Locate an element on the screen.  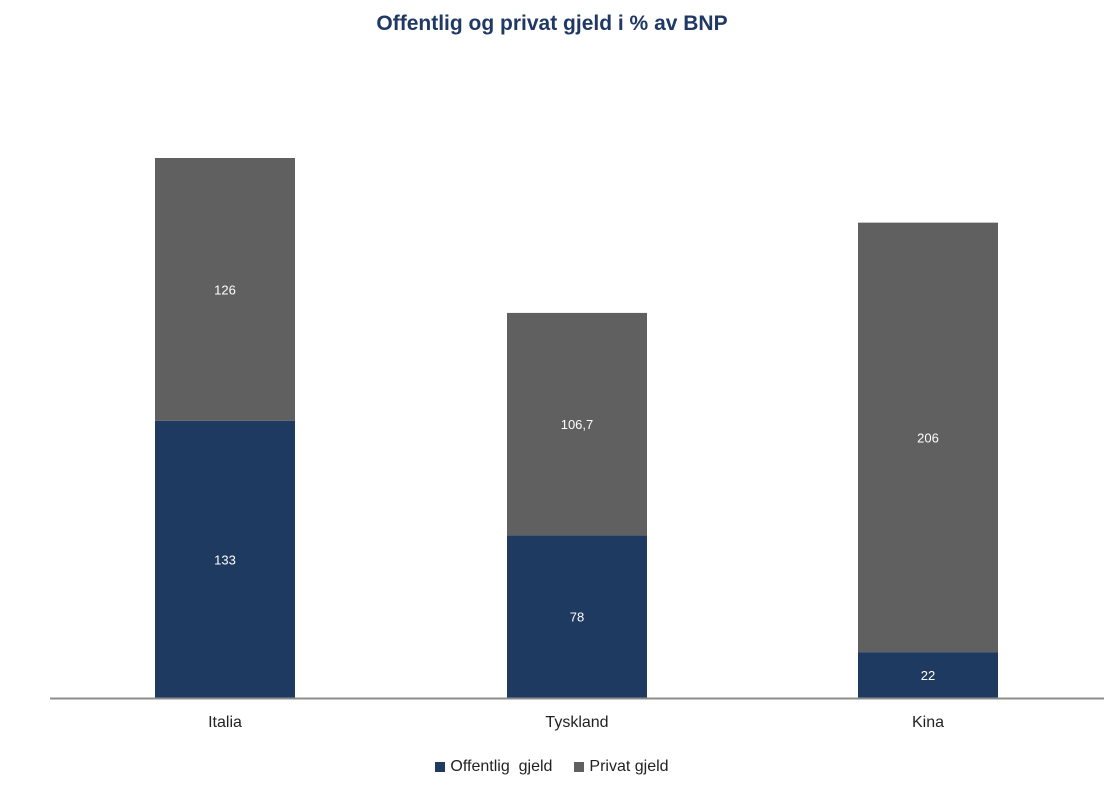
data-label-tyskland-series-1: 106,7 is located at coordinates (577, 424).